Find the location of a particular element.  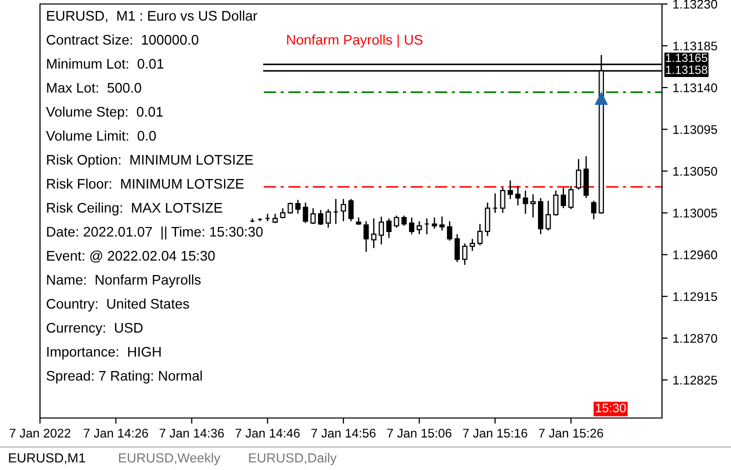

text: EURUSD,Weekly is located at coordinates (169, 459).